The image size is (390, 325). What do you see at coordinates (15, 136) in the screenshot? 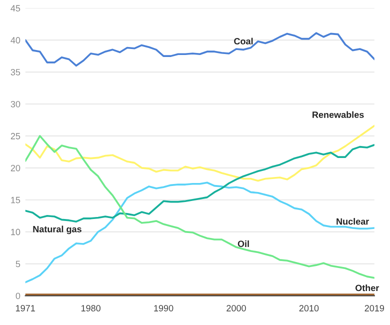
I see `y-tick-label: 25` at bounding box center [15, 136].